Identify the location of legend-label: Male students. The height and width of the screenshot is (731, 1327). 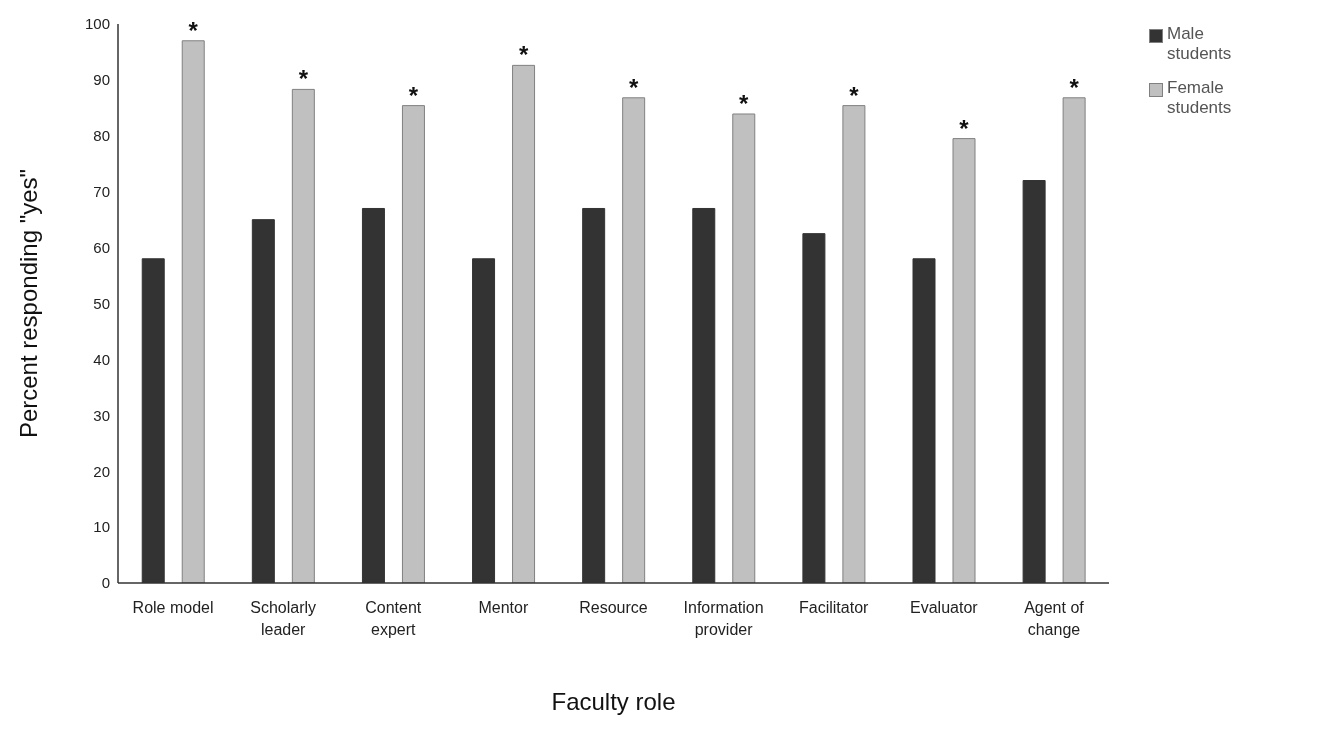
(1199, 44).